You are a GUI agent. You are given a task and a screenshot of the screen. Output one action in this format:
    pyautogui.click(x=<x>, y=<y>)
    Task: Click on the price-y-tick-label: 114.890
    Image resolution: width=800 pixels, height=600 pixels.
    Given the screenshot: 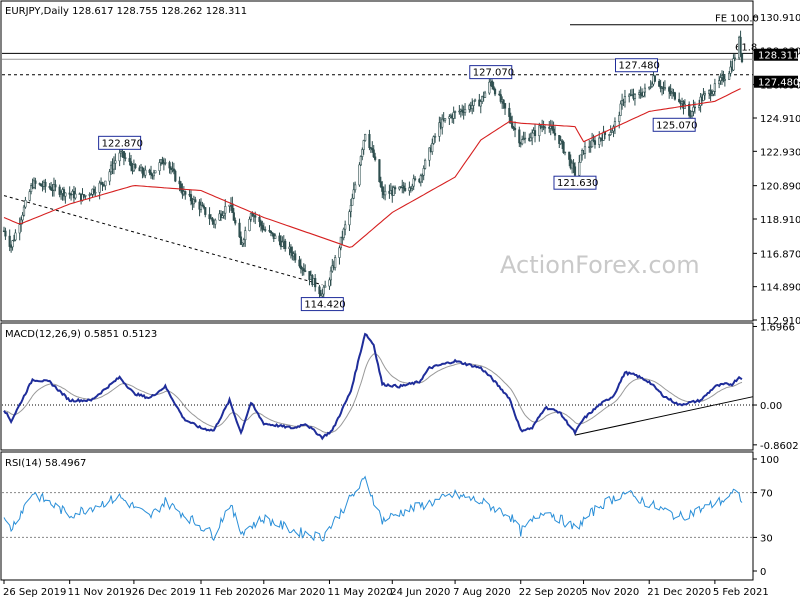 What is the action you would take?
    pyautogui.click(x=780, y=288)
    